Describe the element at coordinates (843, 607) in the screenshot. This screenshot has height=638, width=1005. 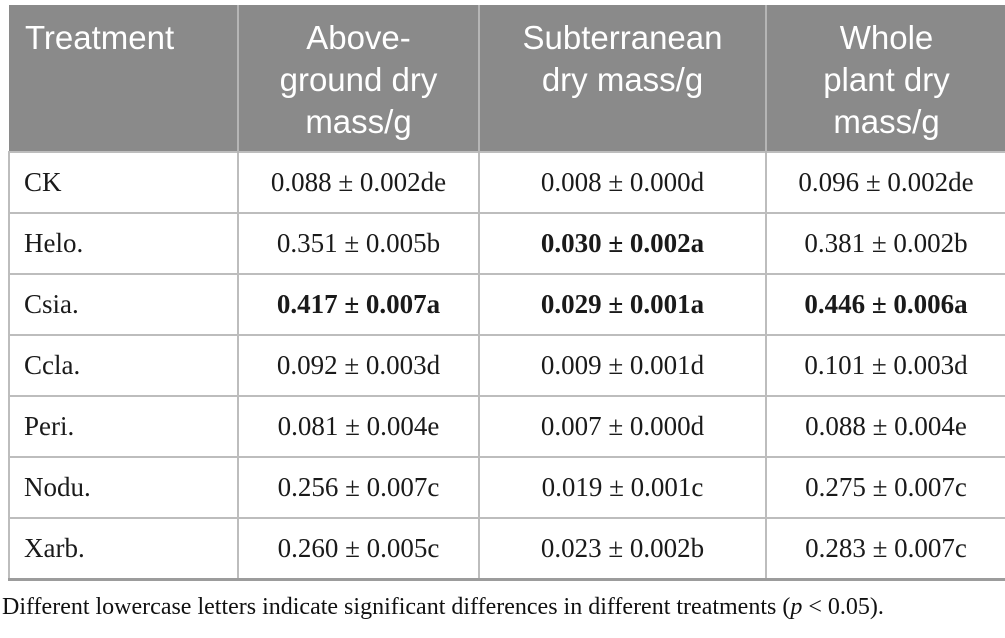
I see `footnote-threshold: < 0.05).` at that location.